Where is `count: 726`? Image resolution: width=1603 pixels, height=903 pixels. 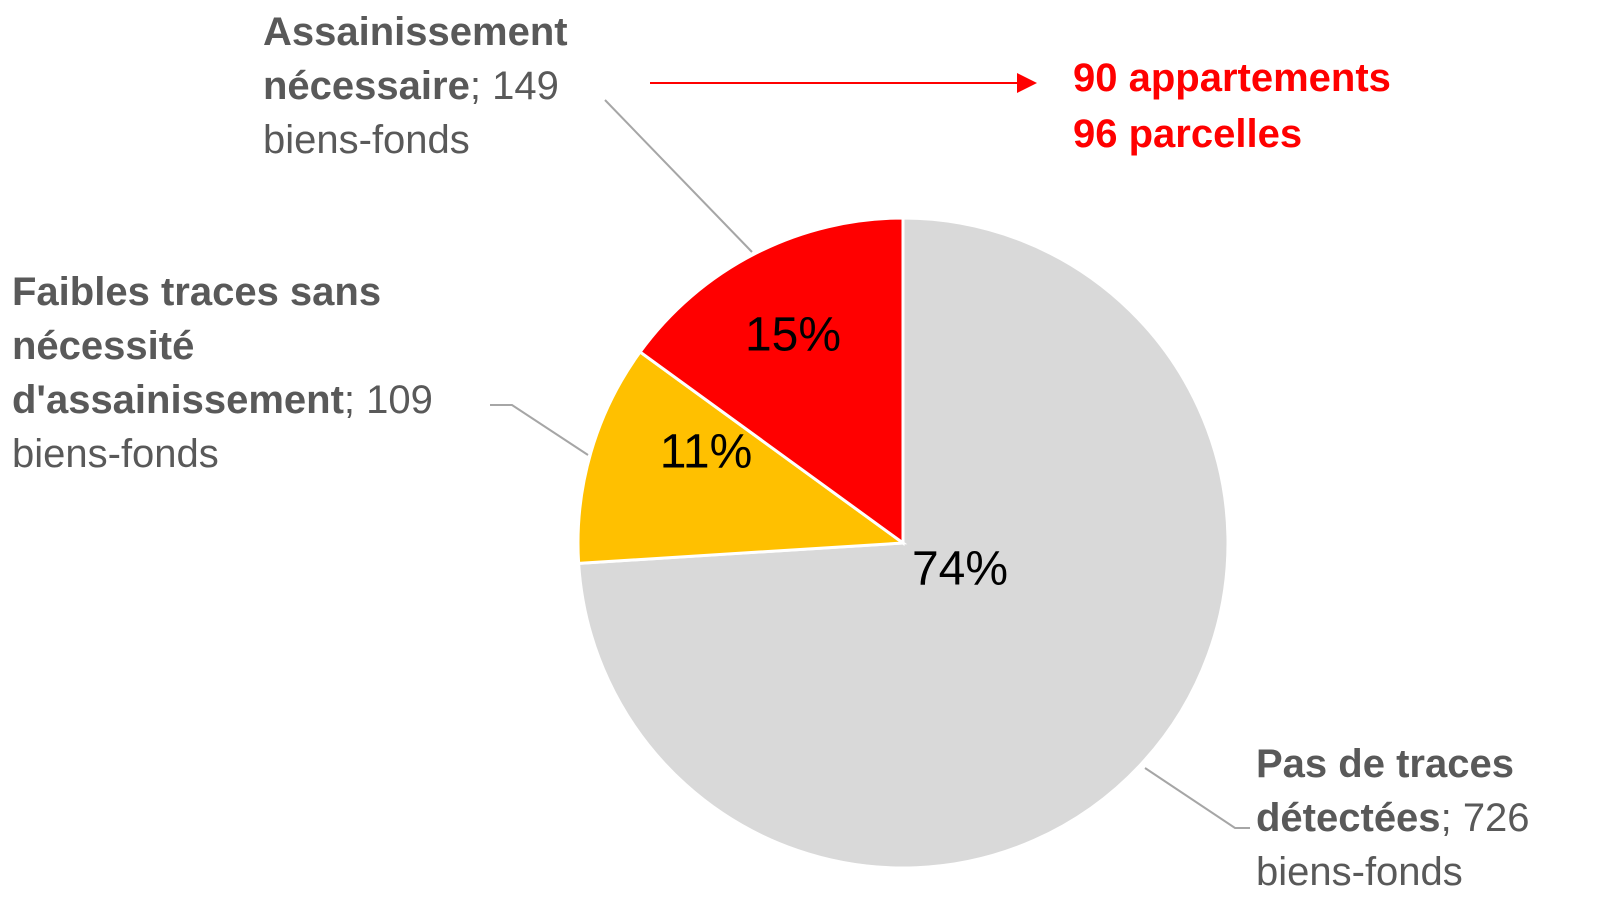
count: 726 is located at coordinates (1496, 818).